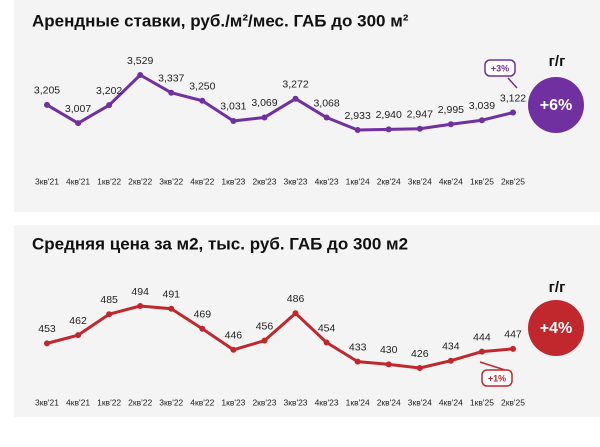 The width and height of the screenshot is (600, 447). Describe the element at coordinates (78, 321) in the screenshot. I see `value-label: 462` at that location.